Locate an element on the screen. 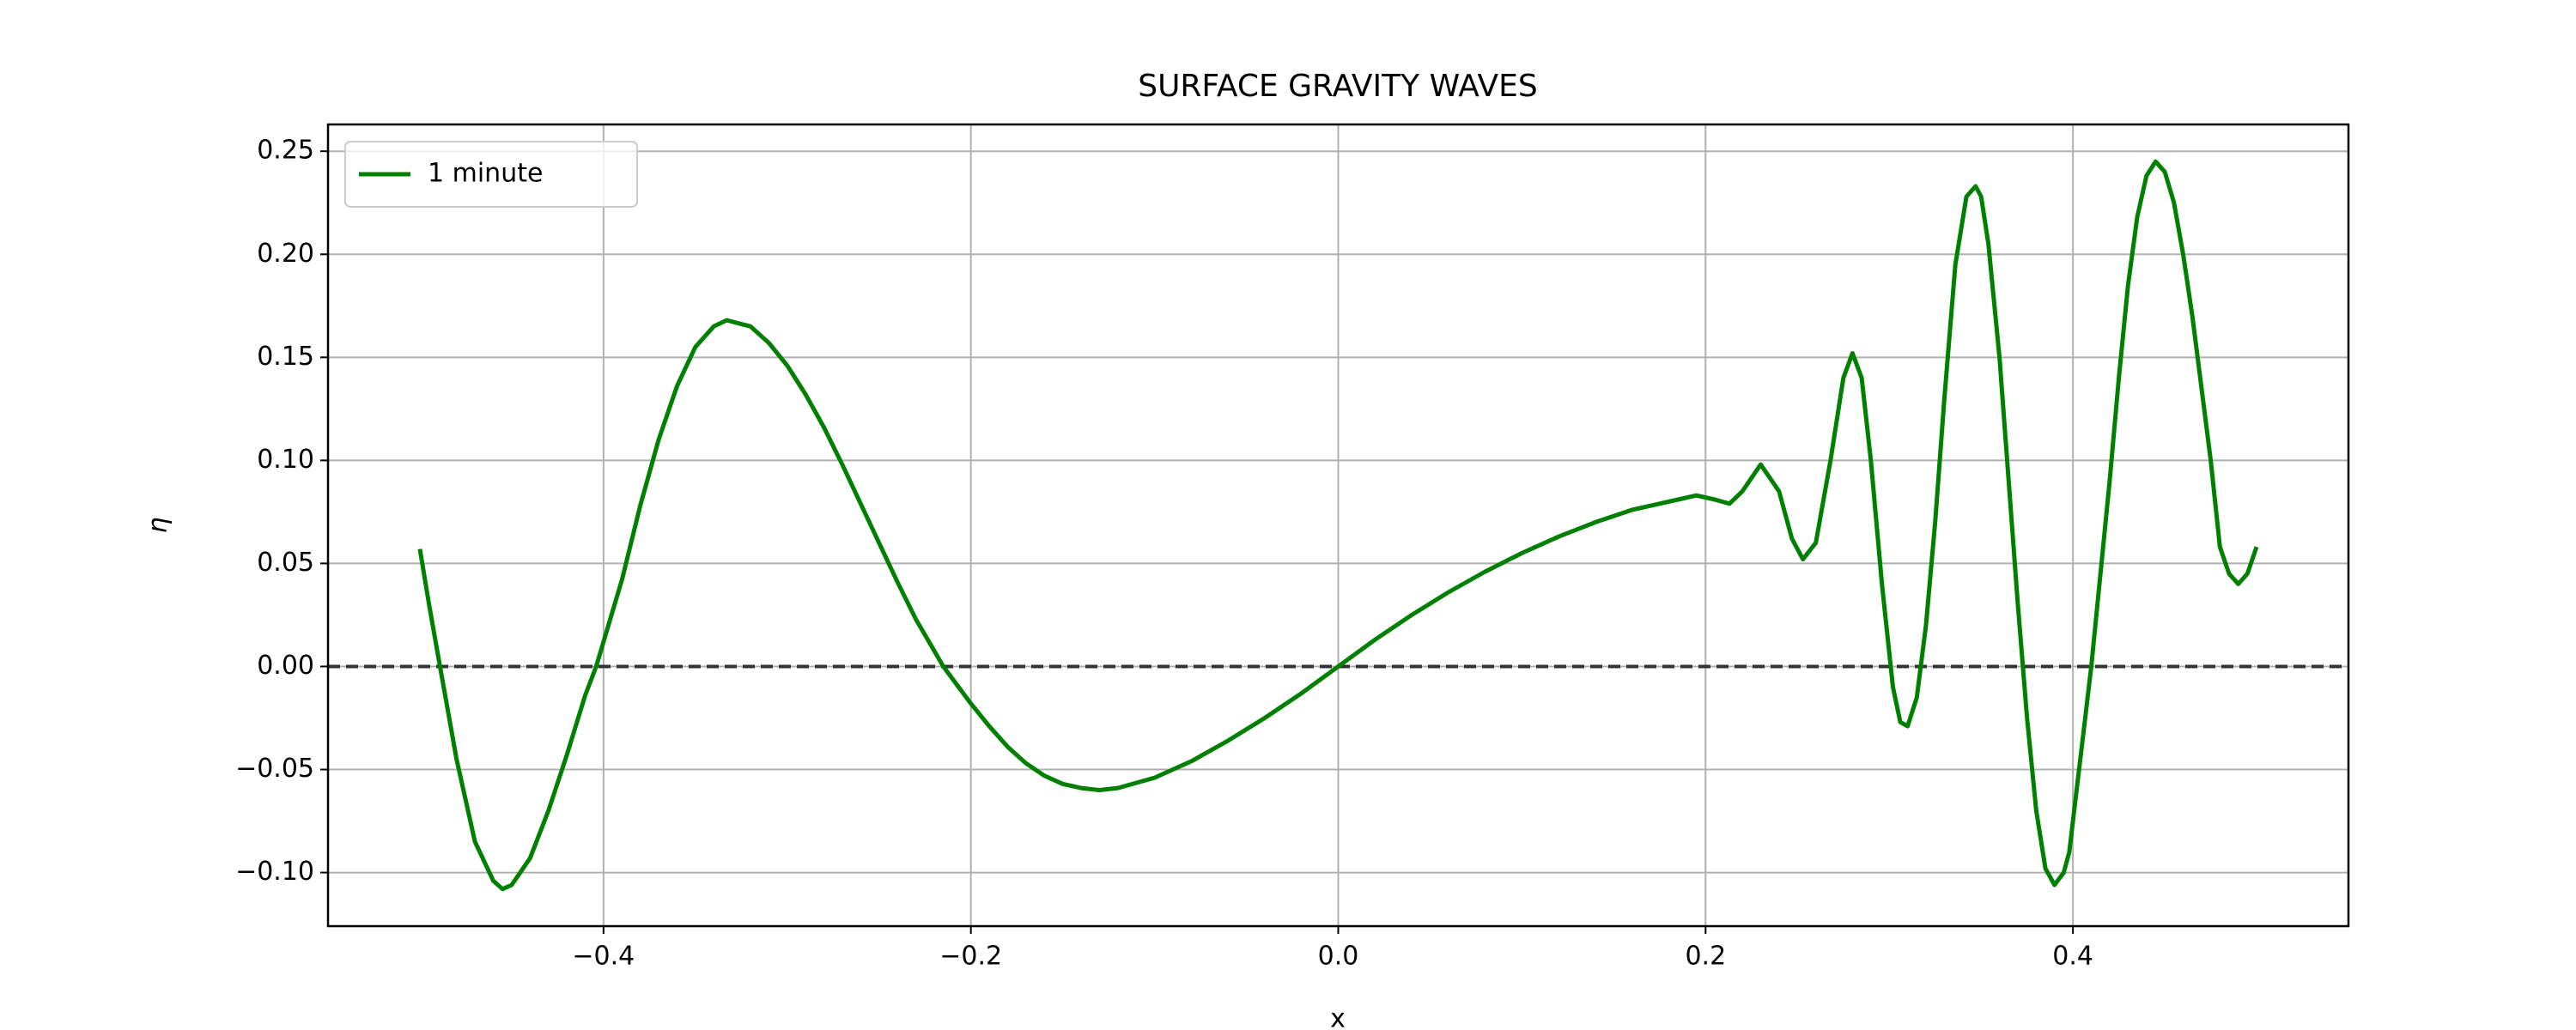  y-tick-label: 0.05 is located at coordinates (285, 563).